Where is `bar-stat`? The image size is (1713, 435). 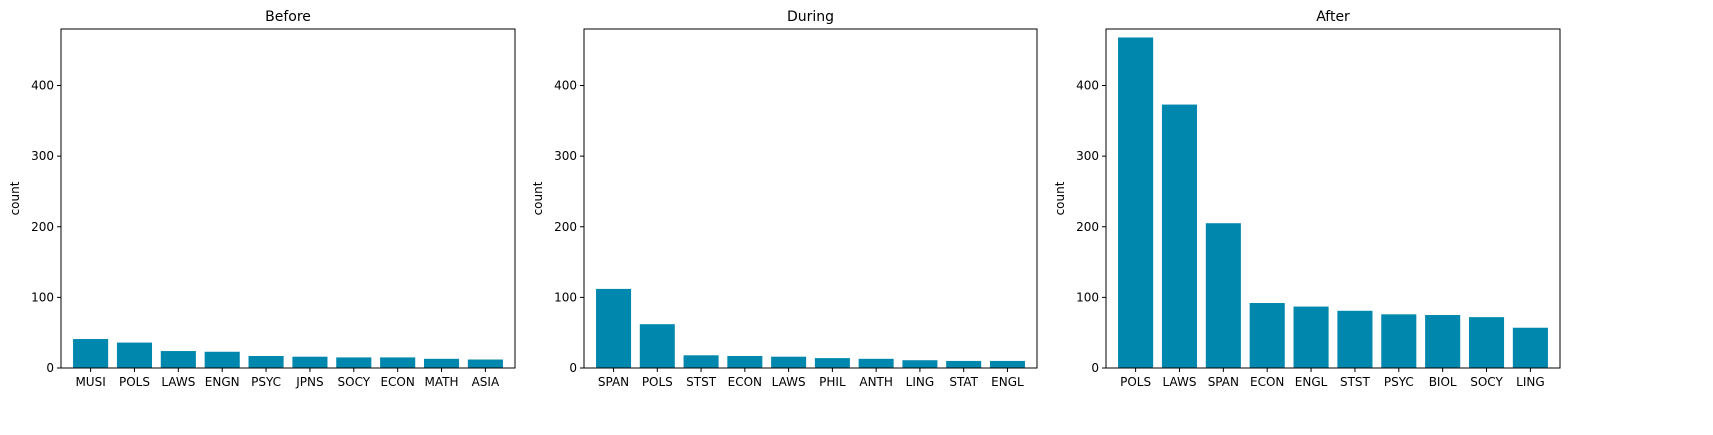
bar-stat is located at coordinates (964, 364).